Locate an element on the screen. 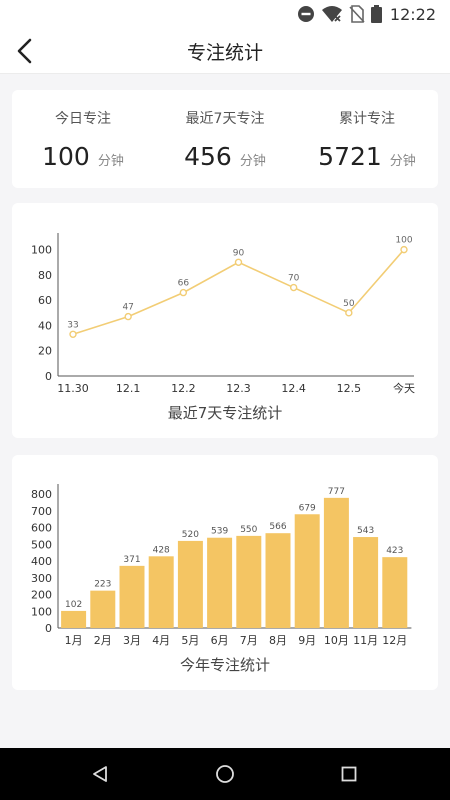 This screenshot has height=800, width=450. data-label: 100 is located at coordinates (403, 241).